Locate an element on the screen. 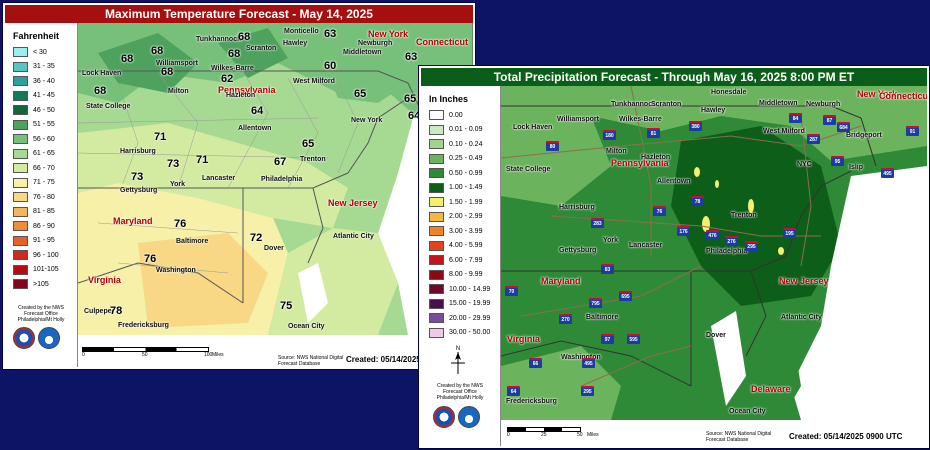 The image size is (930, 450). interstate-shield: 195 is located at coordinates (789, 233).